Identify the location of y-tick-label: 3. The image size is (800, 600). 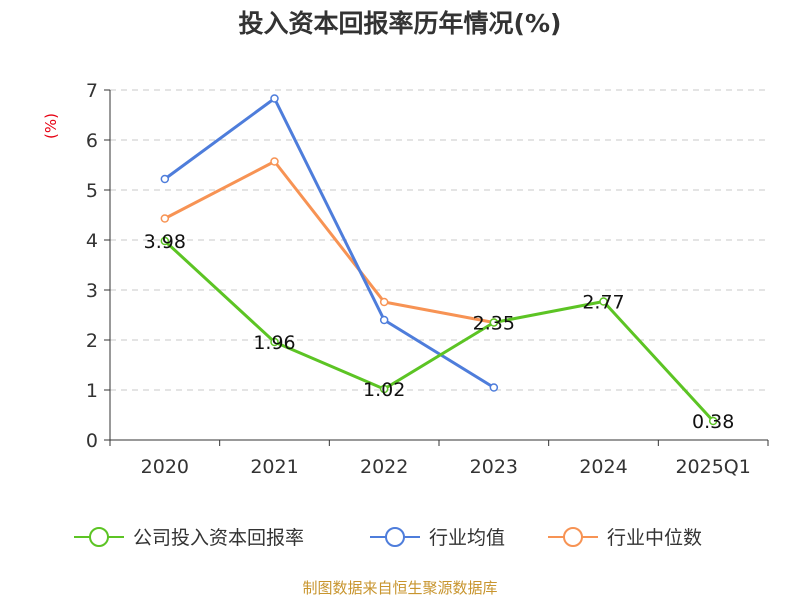
(92, 291).